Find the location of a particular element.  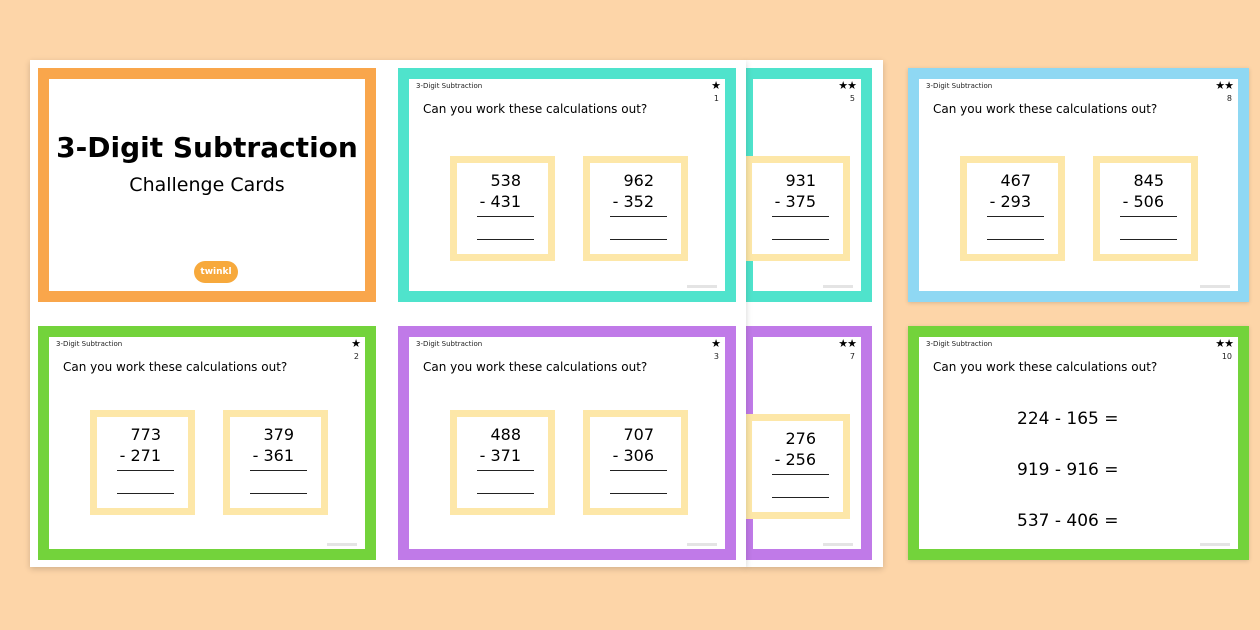

card-number: 7 is located at coordinates (852, 356).